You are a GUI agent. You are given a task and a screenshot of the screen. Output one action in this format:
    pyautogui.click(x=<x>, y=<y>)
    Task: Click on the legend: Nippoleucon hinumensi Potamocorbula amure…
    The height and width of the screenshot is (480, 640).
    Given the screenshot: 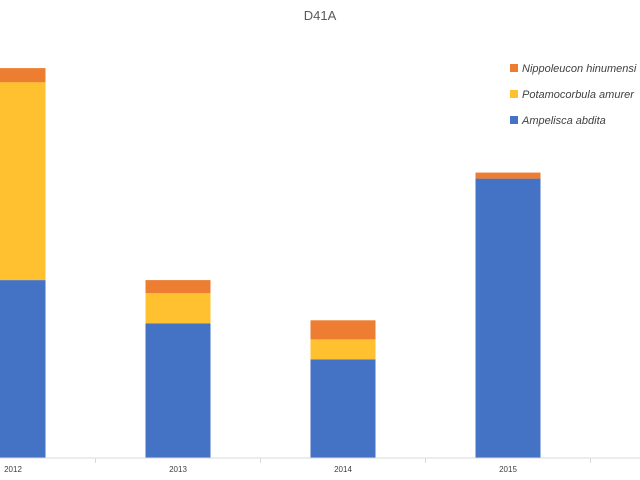 What is the action you would take?
    pyautogui.click(x=573, y=95)
    